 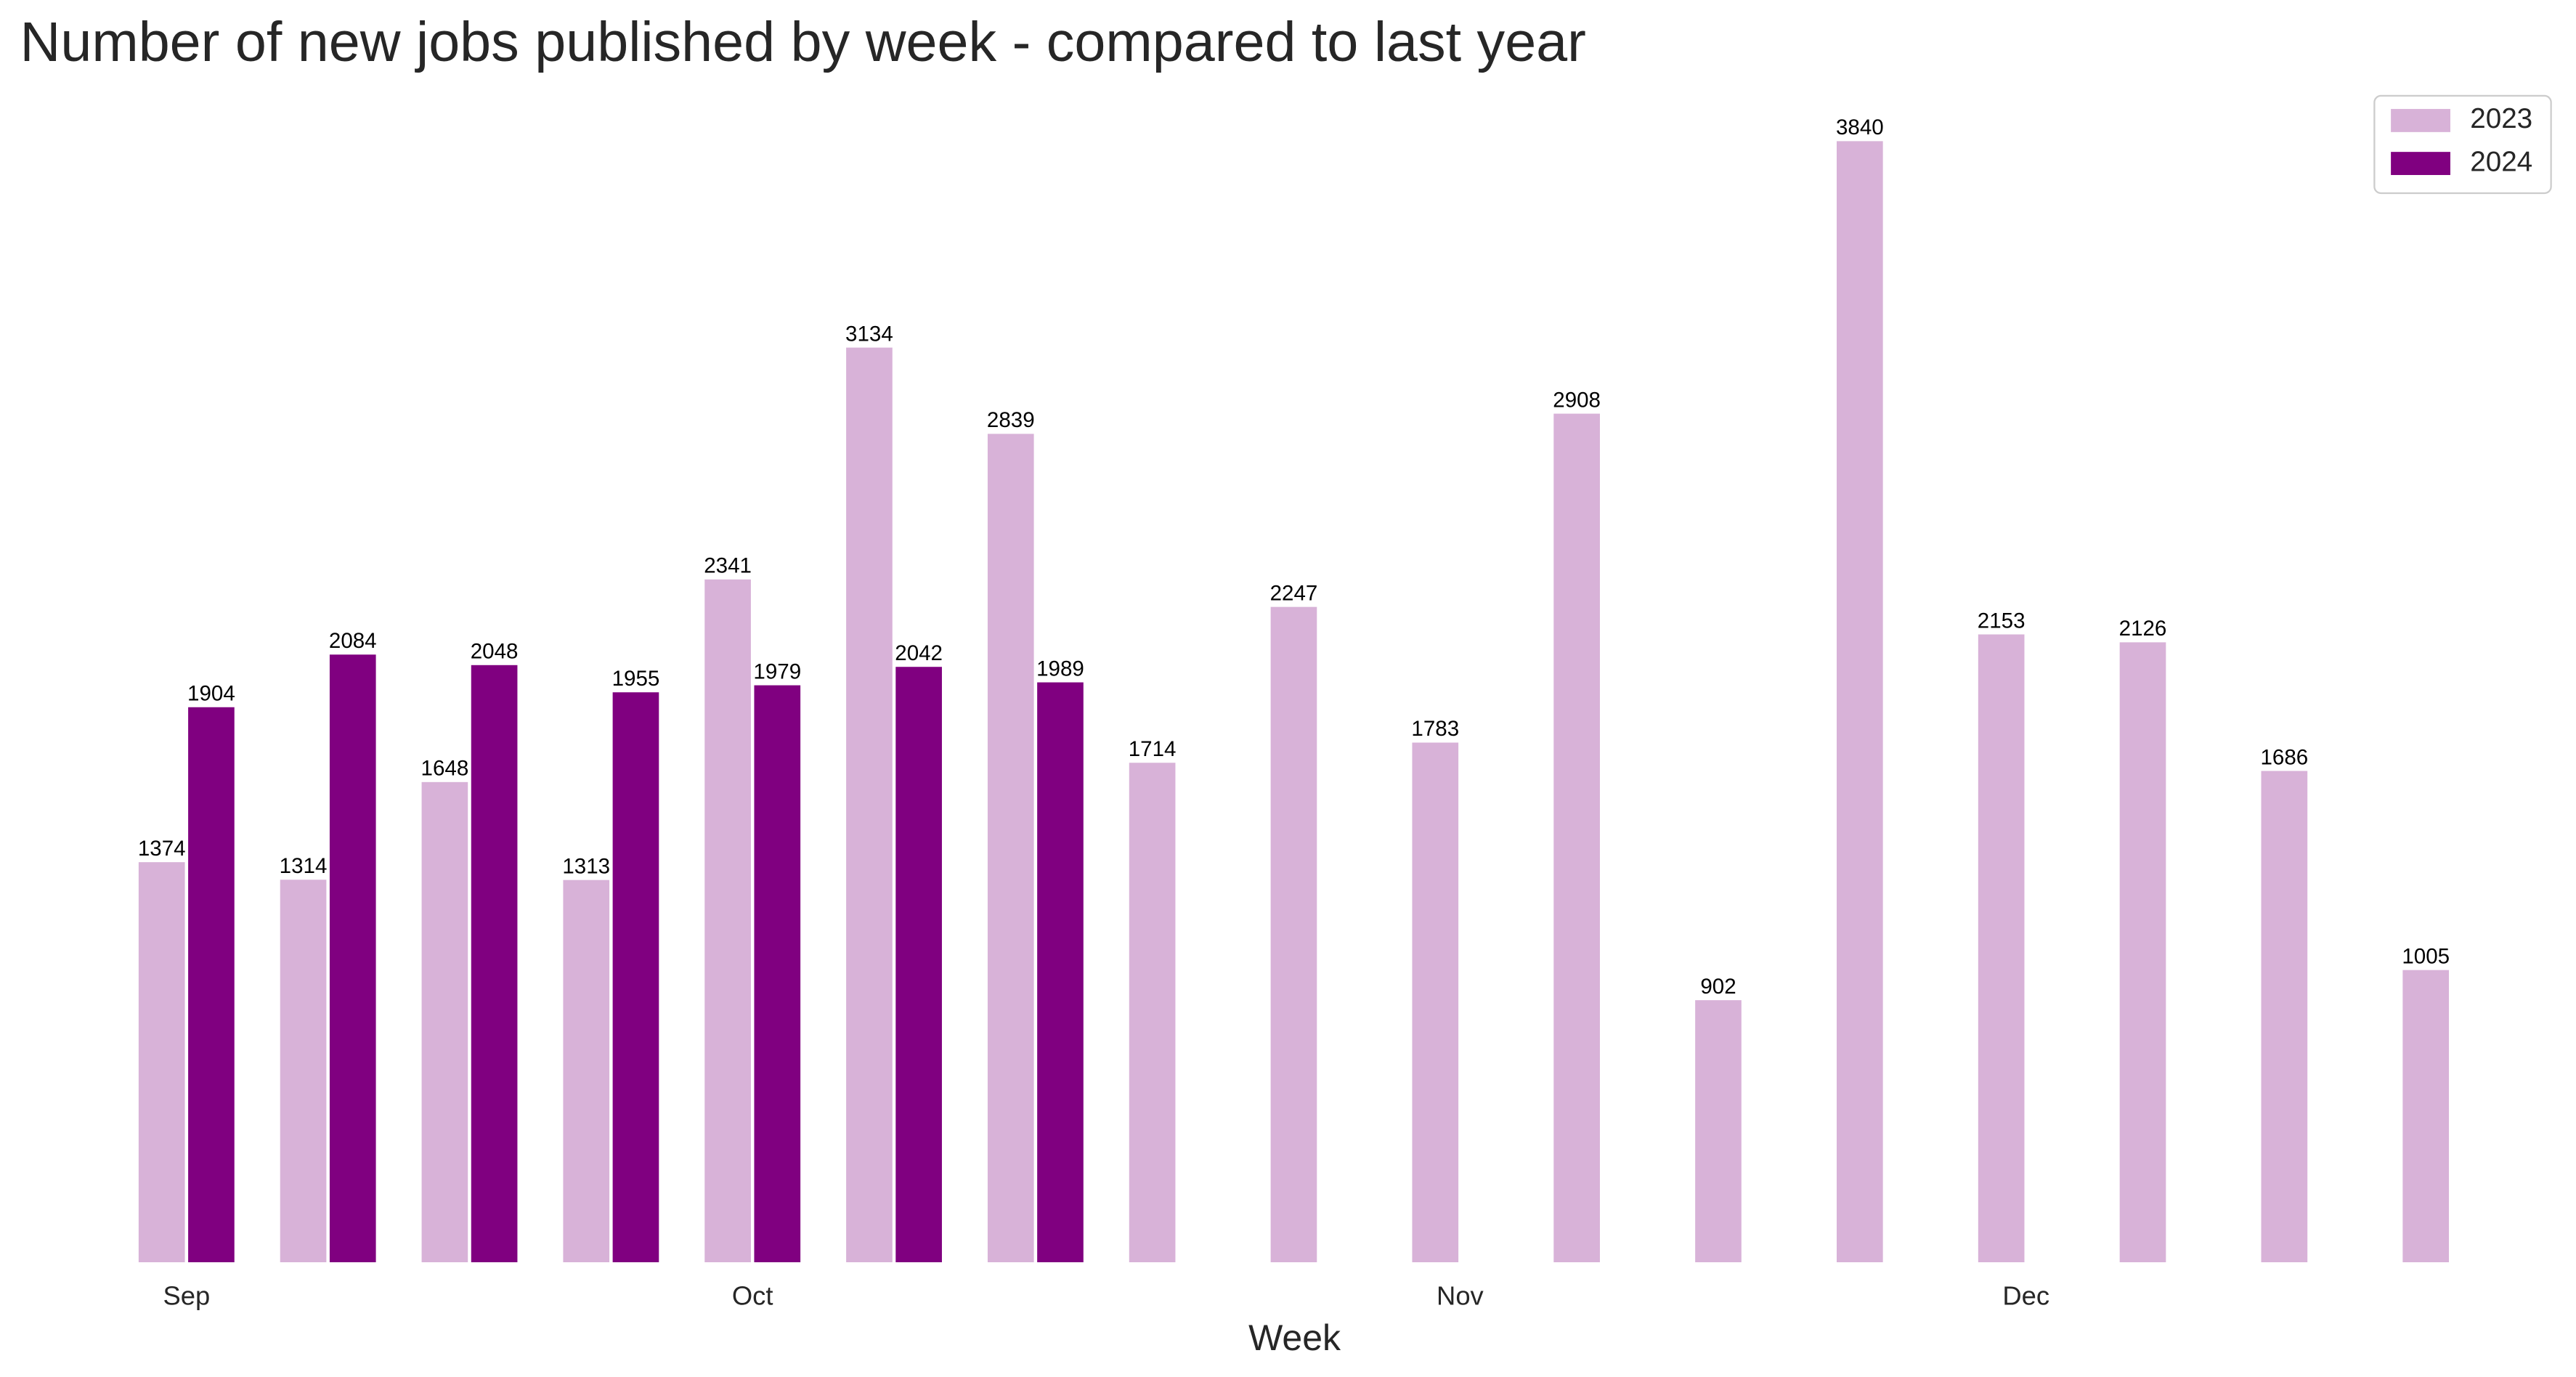 What do you see at coordinates (2002, 621) in the screenshot?
I see `data-label: 2153` at bounding box center [2002, 621].